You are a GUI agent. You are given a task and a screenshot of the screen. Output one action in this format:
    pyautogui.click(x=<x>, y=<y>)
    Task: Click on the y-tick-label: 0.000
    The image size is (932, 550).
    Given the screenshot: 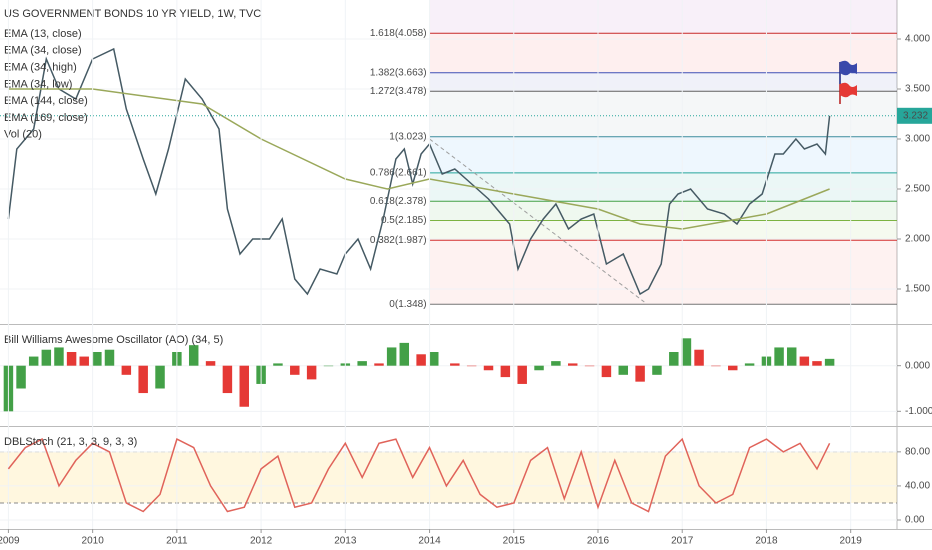 What is the action you would take?
    pyautogui.click(x=917, y=365)
    